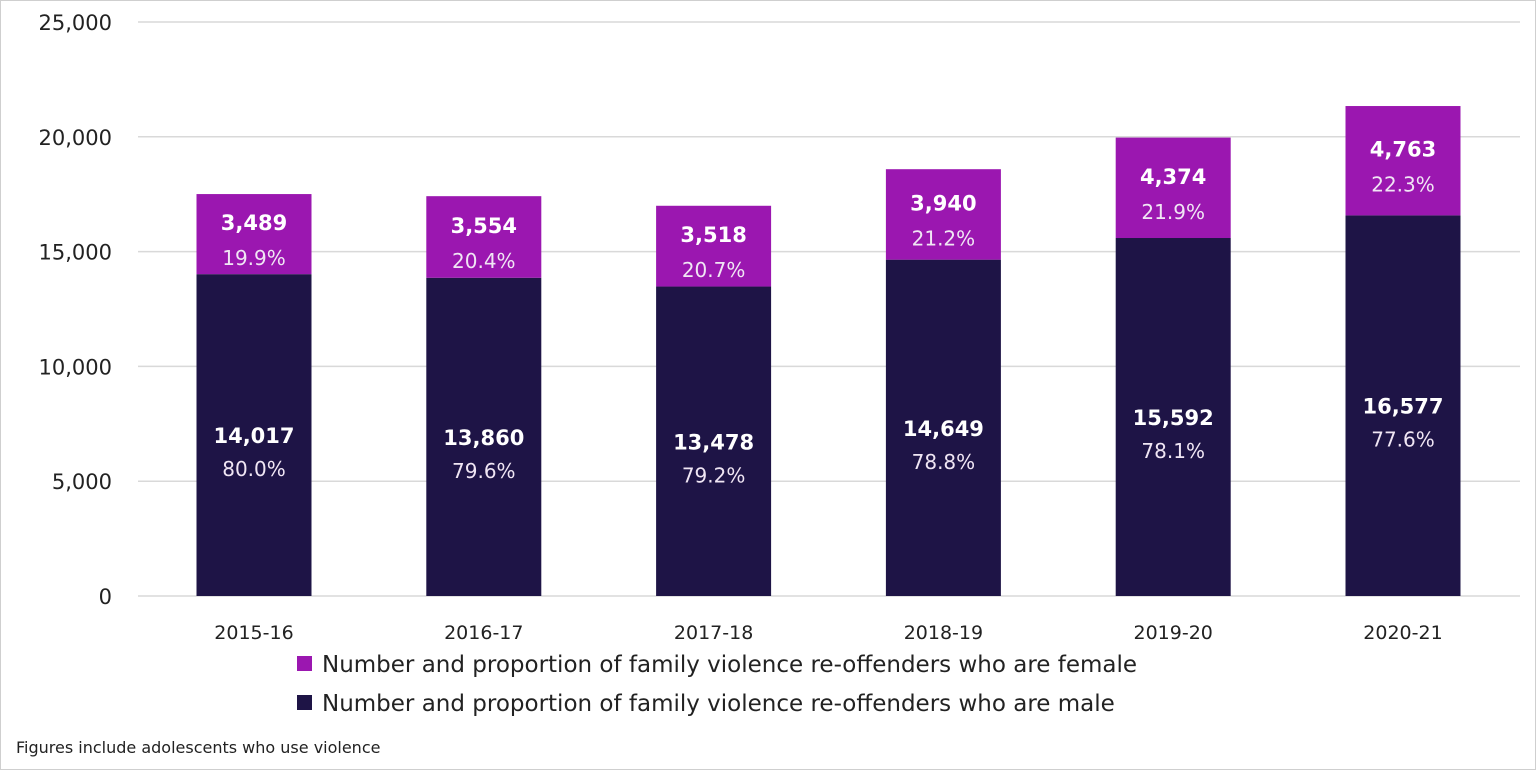 The height and width of the screenshot is (770, 1536). Describe the element at coordinates (75, 367) in the screenshot. I see `y-tick-label: 10,000` at that location.